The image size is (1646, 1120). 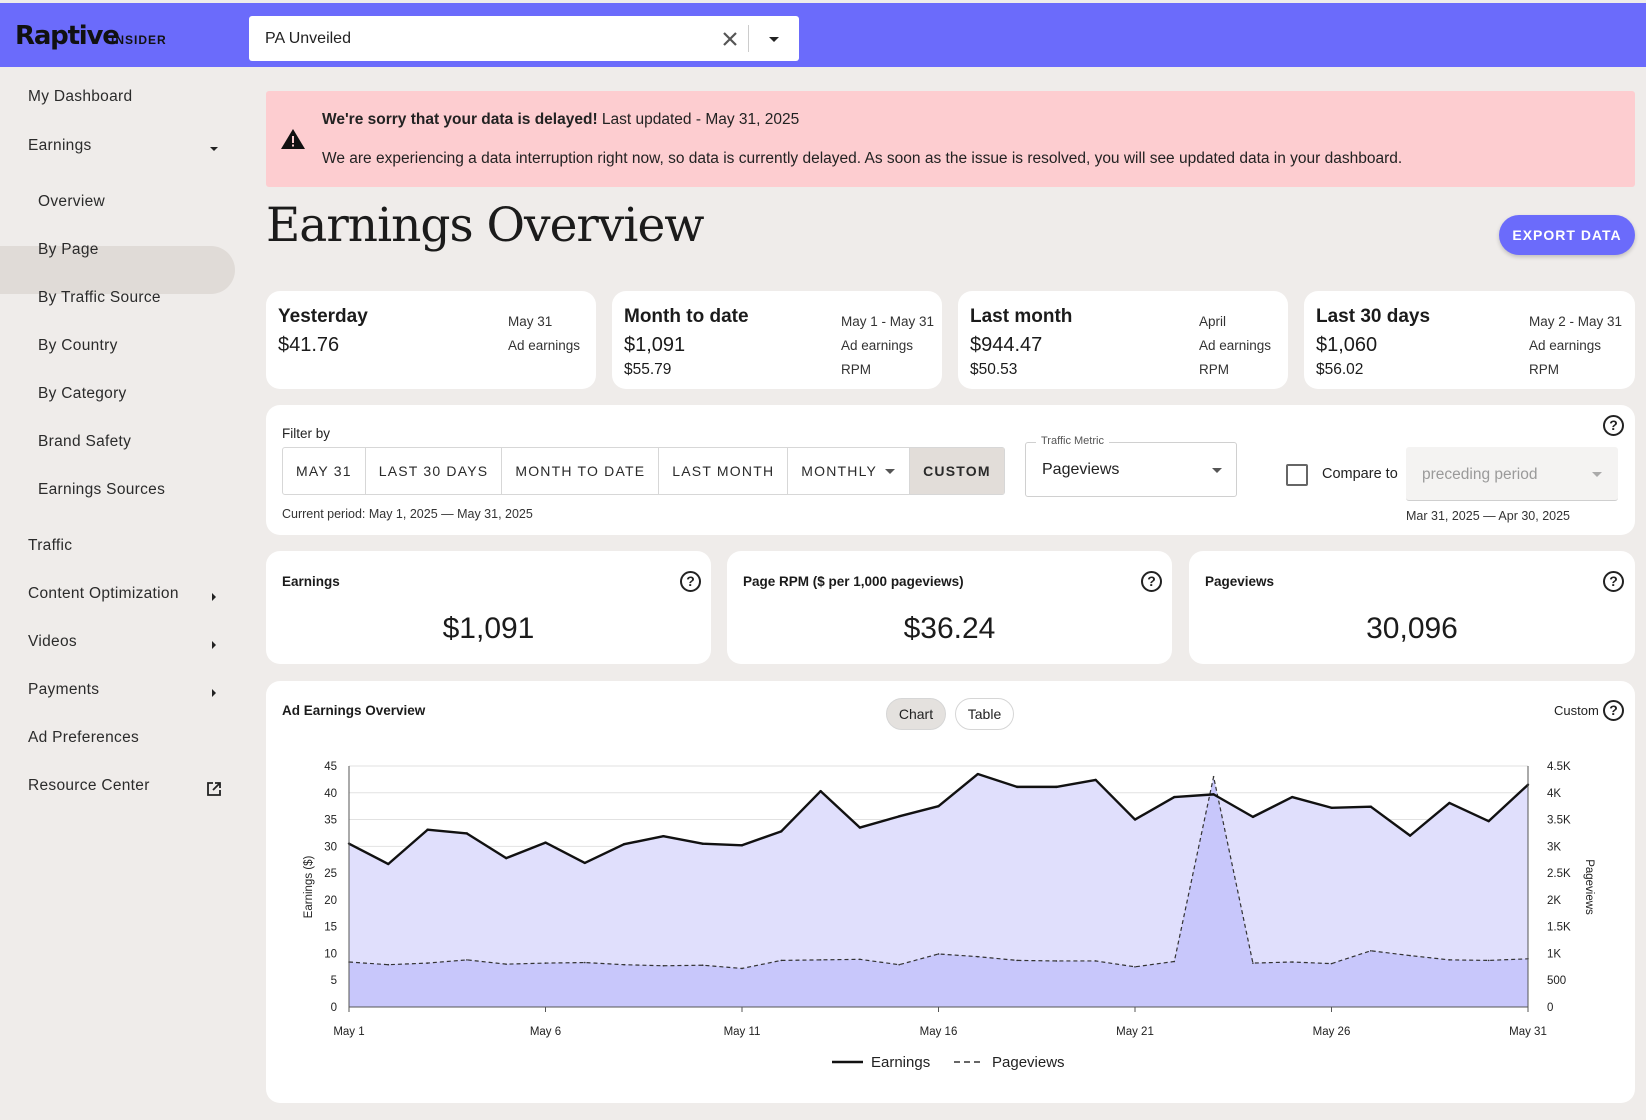 What do you see at coordinates (916, 714) in the screenshot?
I see `tab-chart: Chart` at bounding box center [916, 714].